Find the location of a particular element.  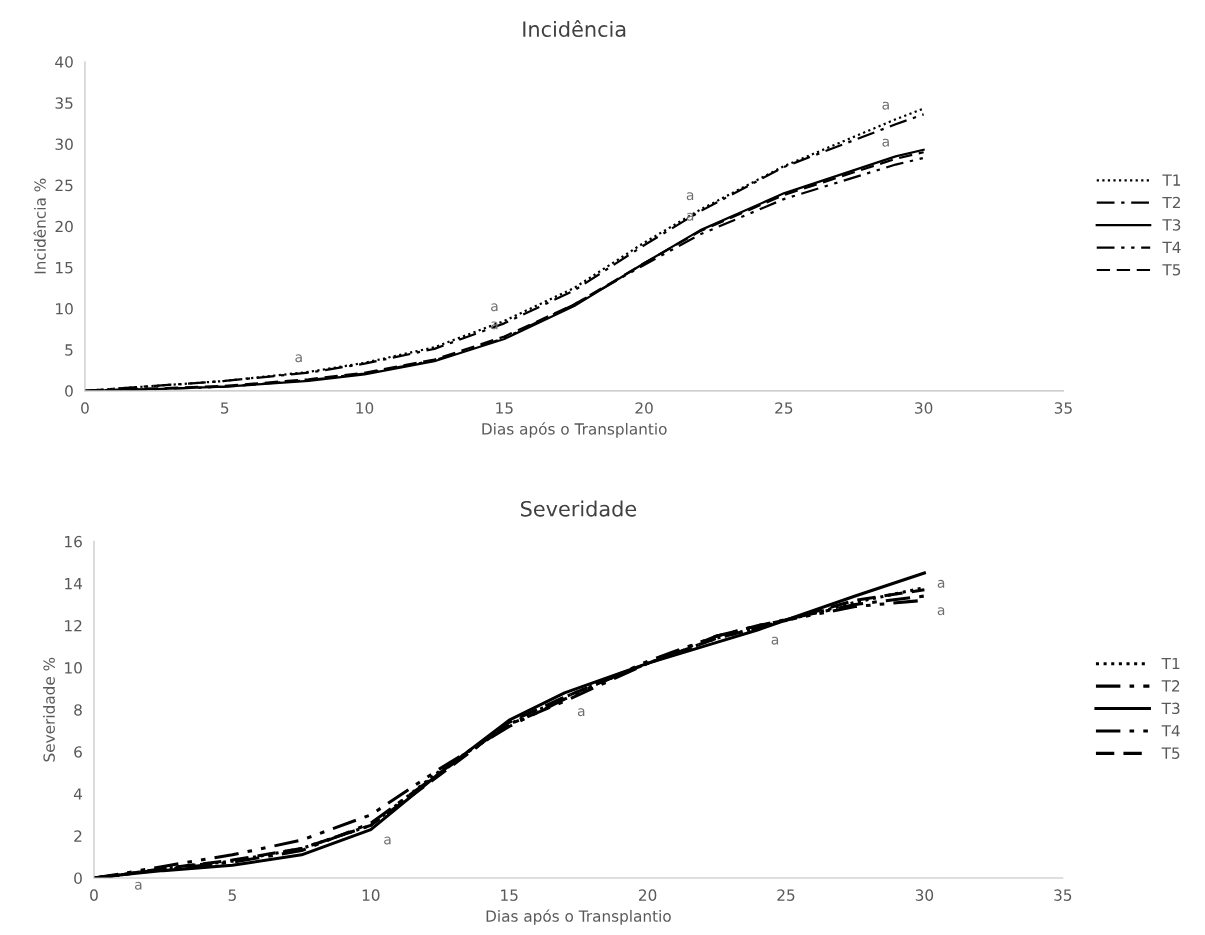

x-tick-label: 0 is located at coordinates (94, 895).